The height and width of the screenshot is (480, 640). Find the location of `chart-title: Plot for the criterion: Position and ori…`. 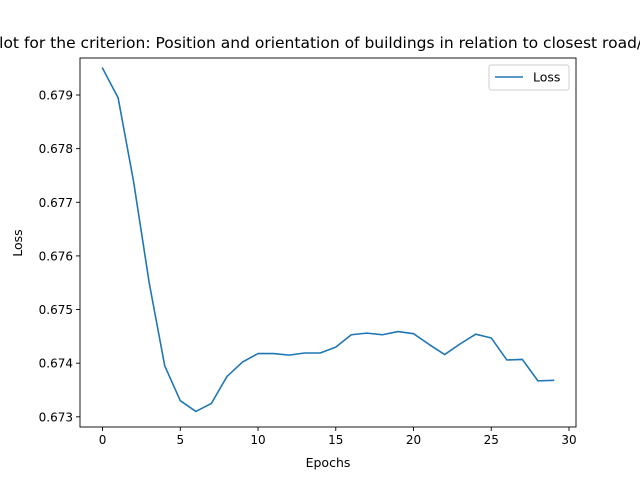

chart-title: Plot for the criterion: Position and ori… is located at coordinates (320, 43).